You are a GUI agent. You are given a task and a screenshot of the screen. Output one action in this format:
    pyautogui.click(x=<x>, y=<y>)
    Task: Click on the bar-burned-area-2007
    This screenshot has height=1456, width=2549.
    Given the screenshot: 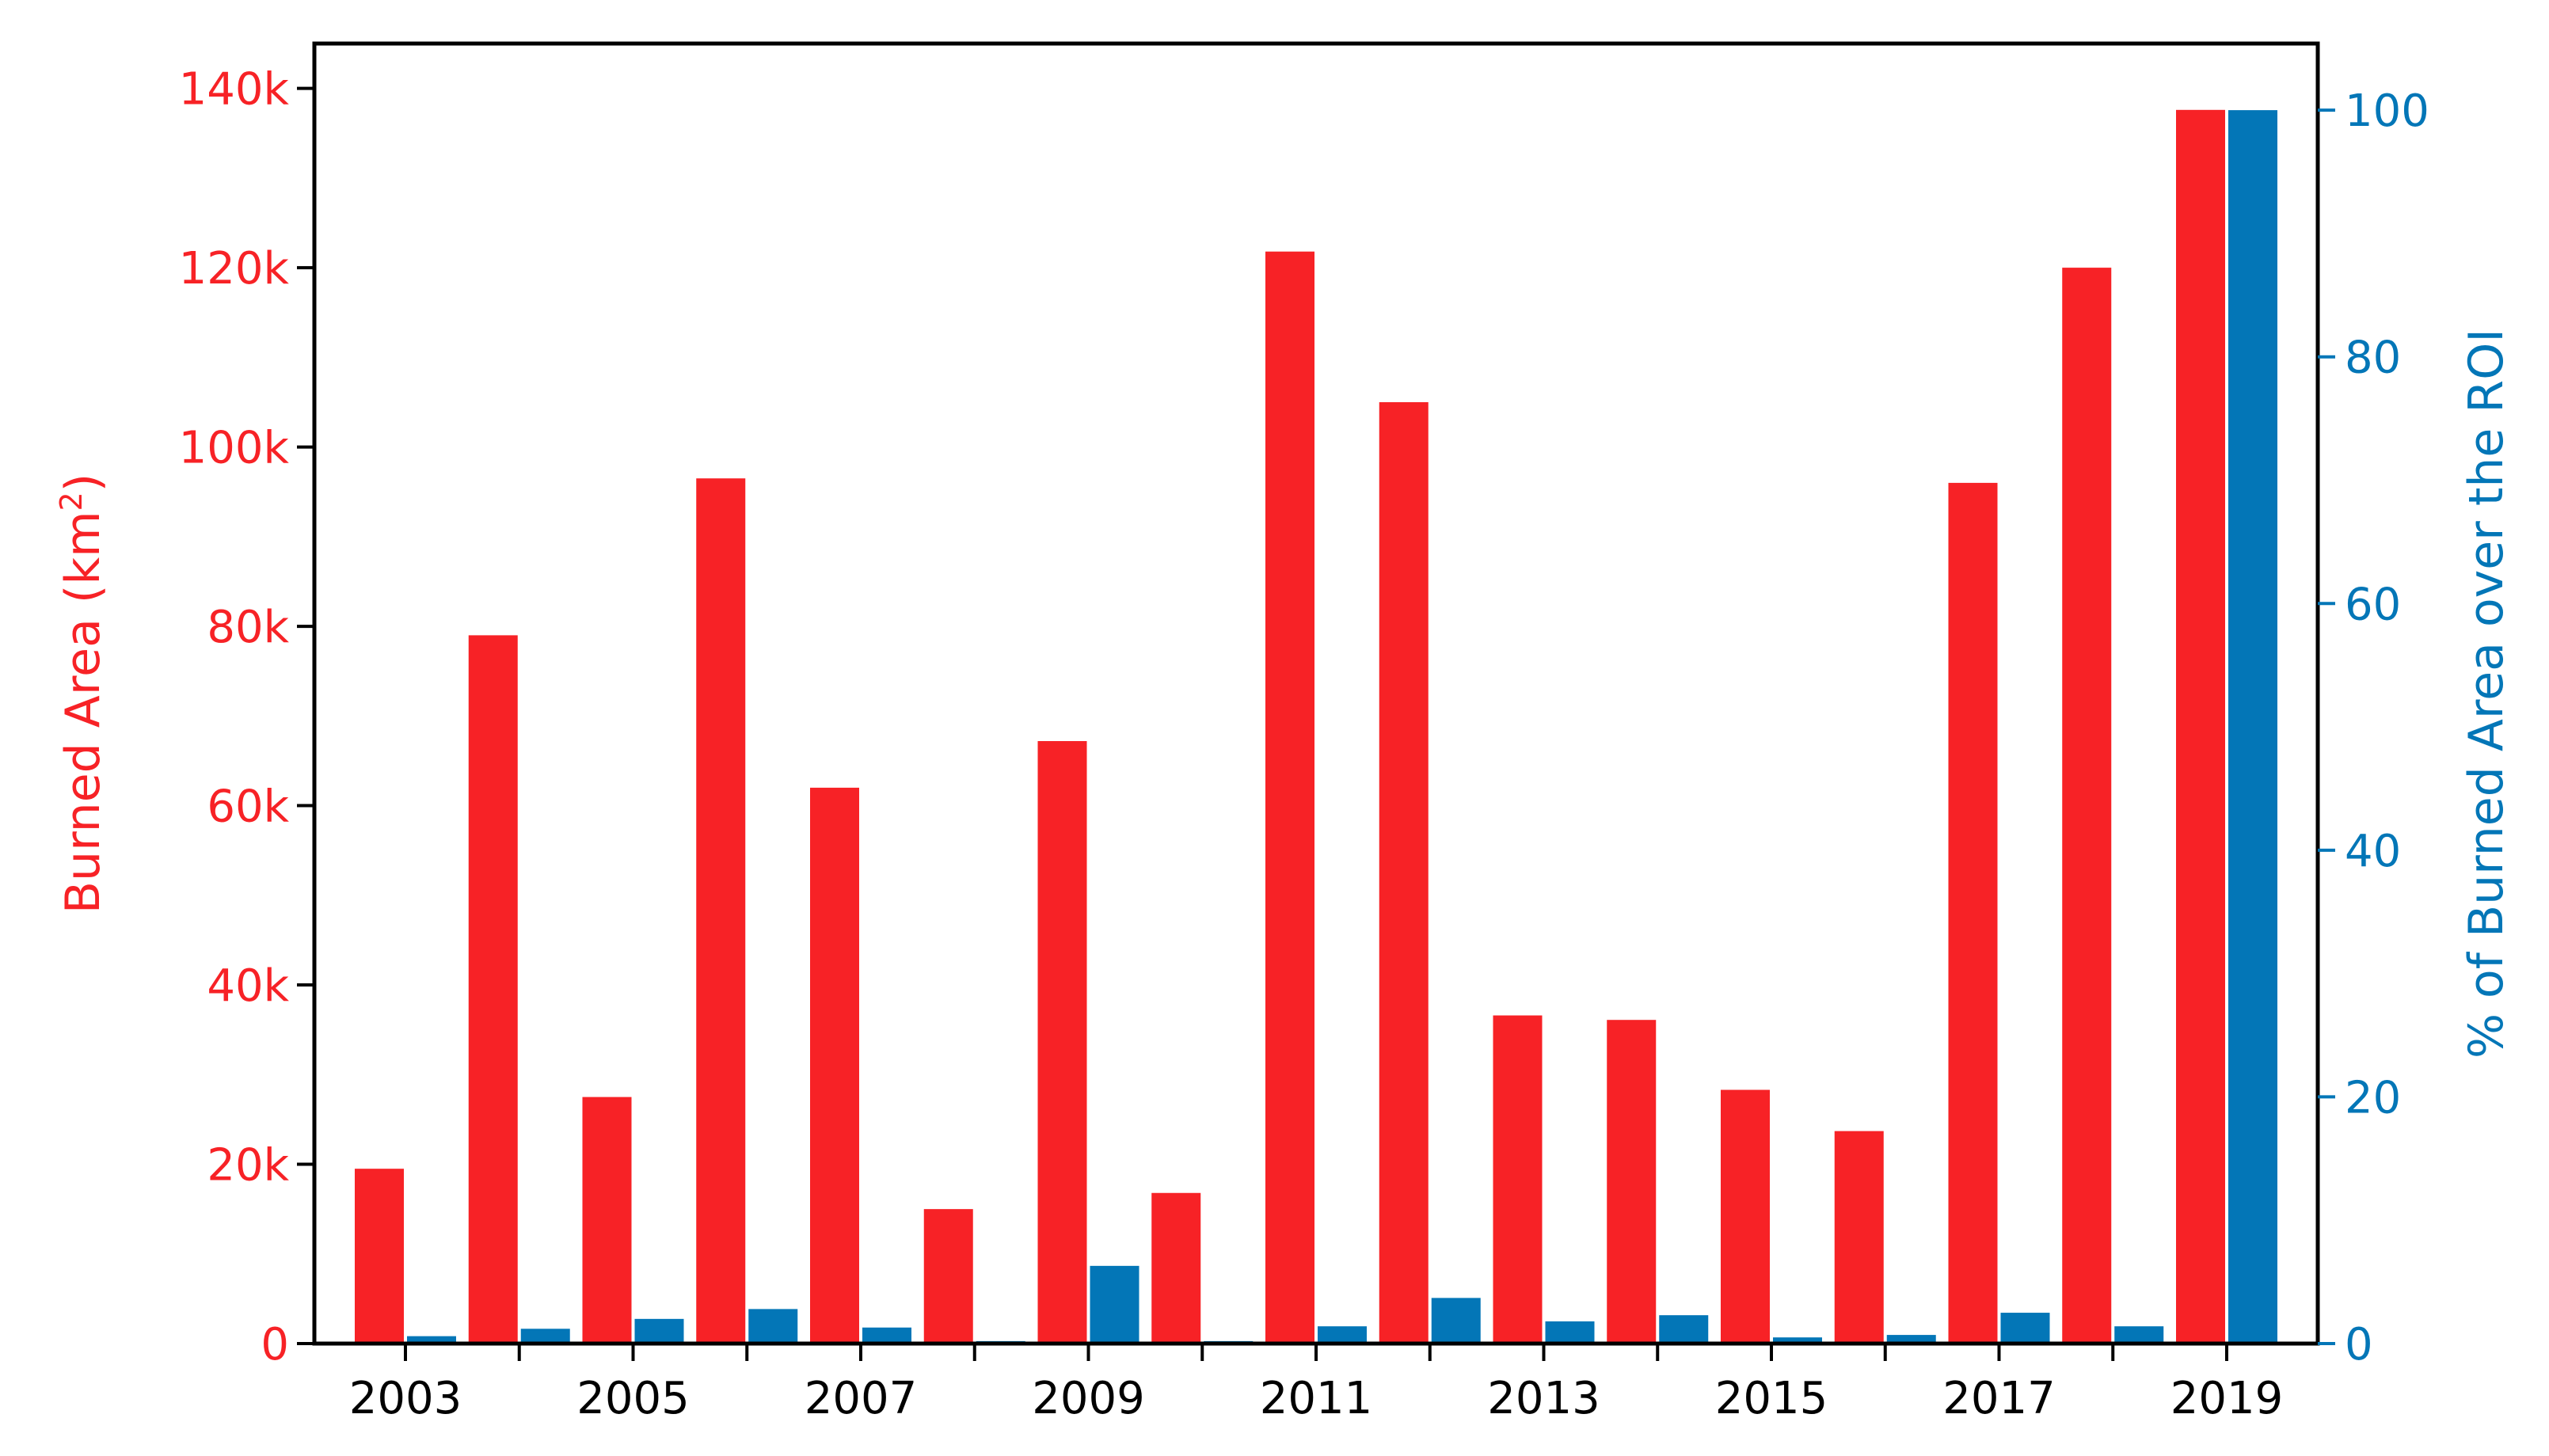 What is the action you would take?
    pyautogui.click(x=834, y=1065)
    